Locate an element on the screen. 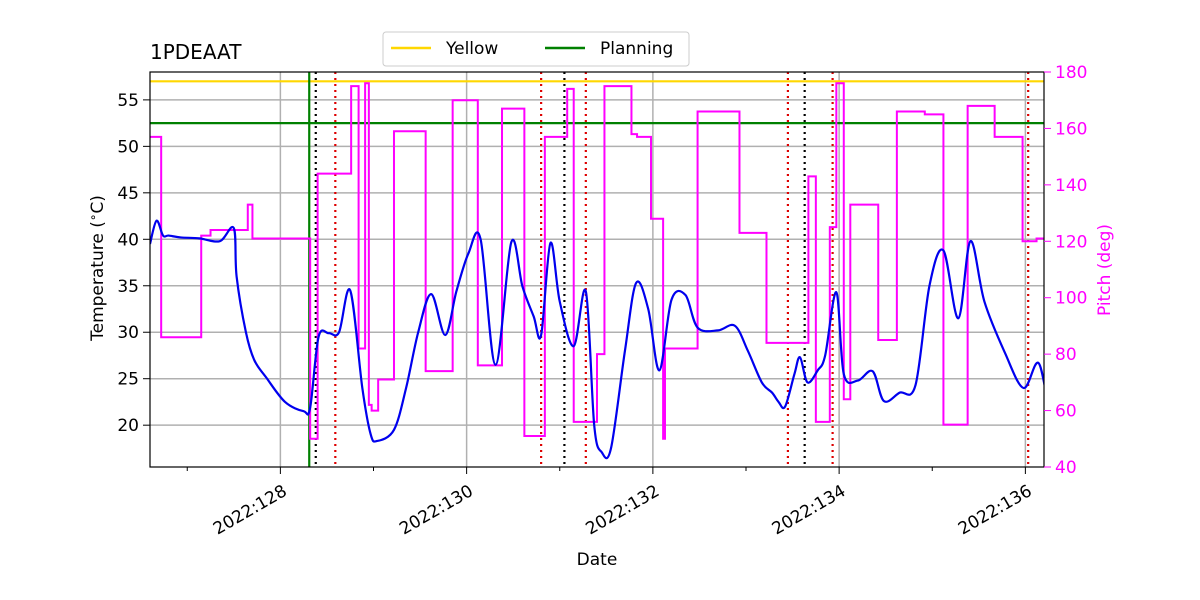 The width and height of the screenshot is (1200, 600). x-axis-label: Date is located at coordinates (597, 560).